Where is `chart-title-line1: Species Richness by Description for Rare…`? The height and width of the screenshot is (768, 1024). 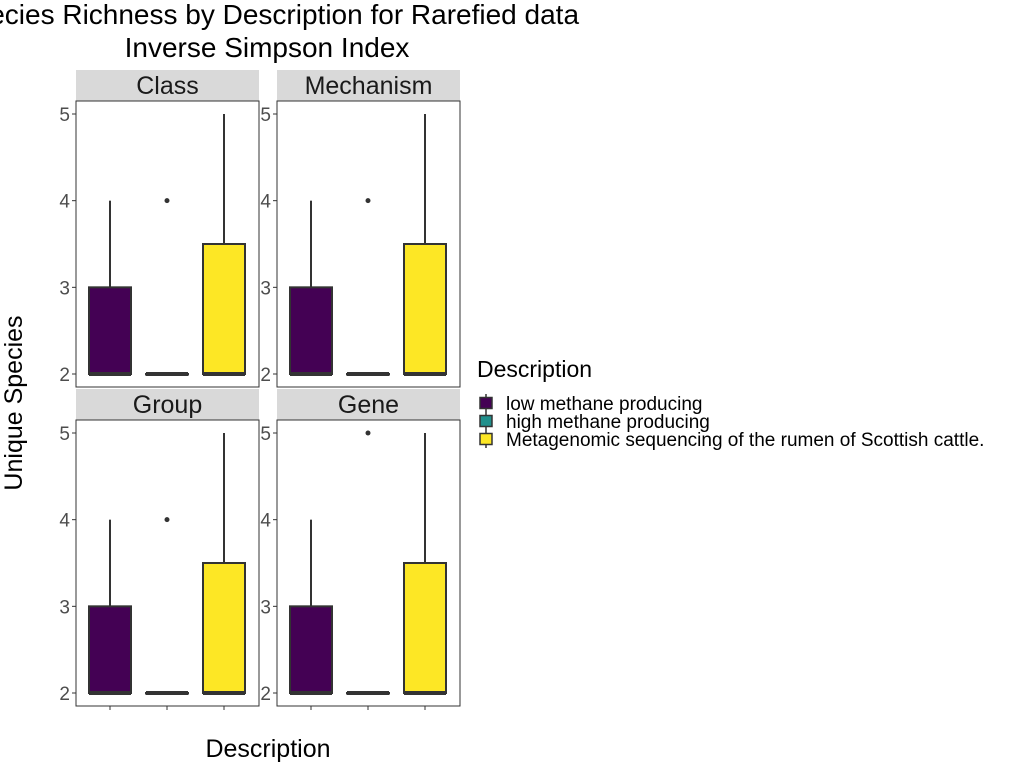 chart-title-line1: Species Richness by Description for Rare… is located at coordinates (289, 15).